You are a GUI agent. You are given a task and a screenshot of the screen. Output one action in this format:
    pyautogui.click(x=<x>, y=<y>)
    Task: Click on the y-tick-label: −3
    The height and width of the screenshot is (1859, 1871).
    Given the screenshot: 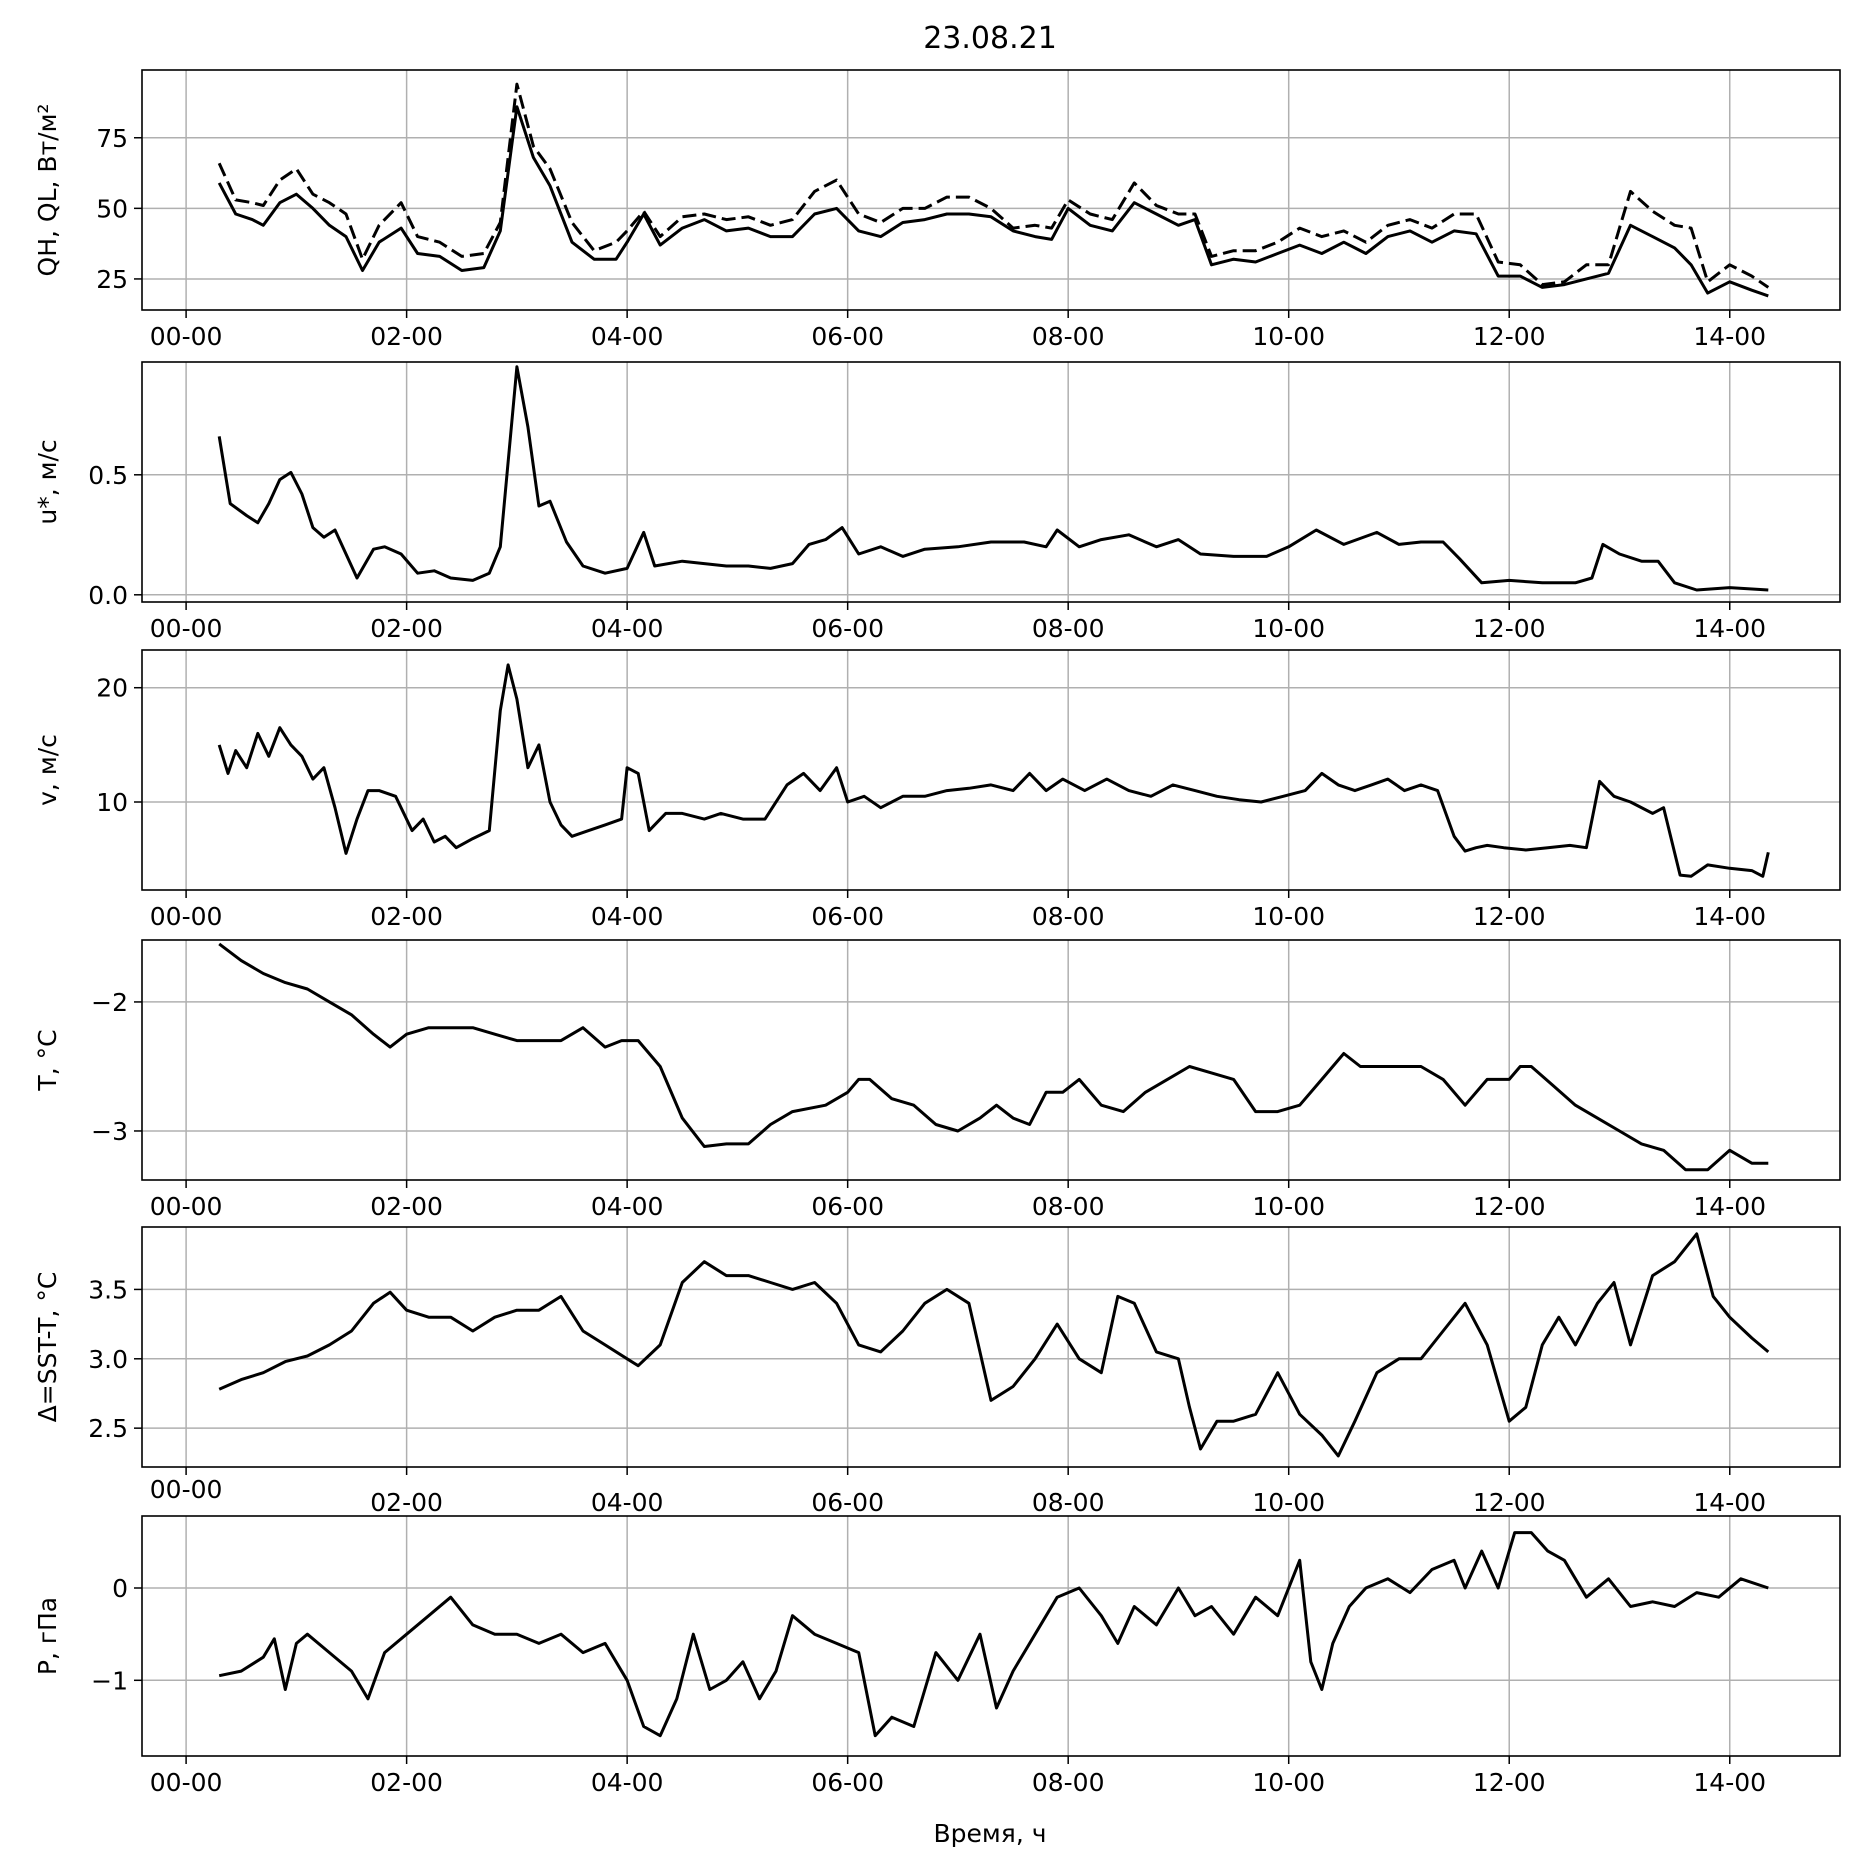 What is the action you would take?
    pyautogui.click(x=109, y=1131)
    